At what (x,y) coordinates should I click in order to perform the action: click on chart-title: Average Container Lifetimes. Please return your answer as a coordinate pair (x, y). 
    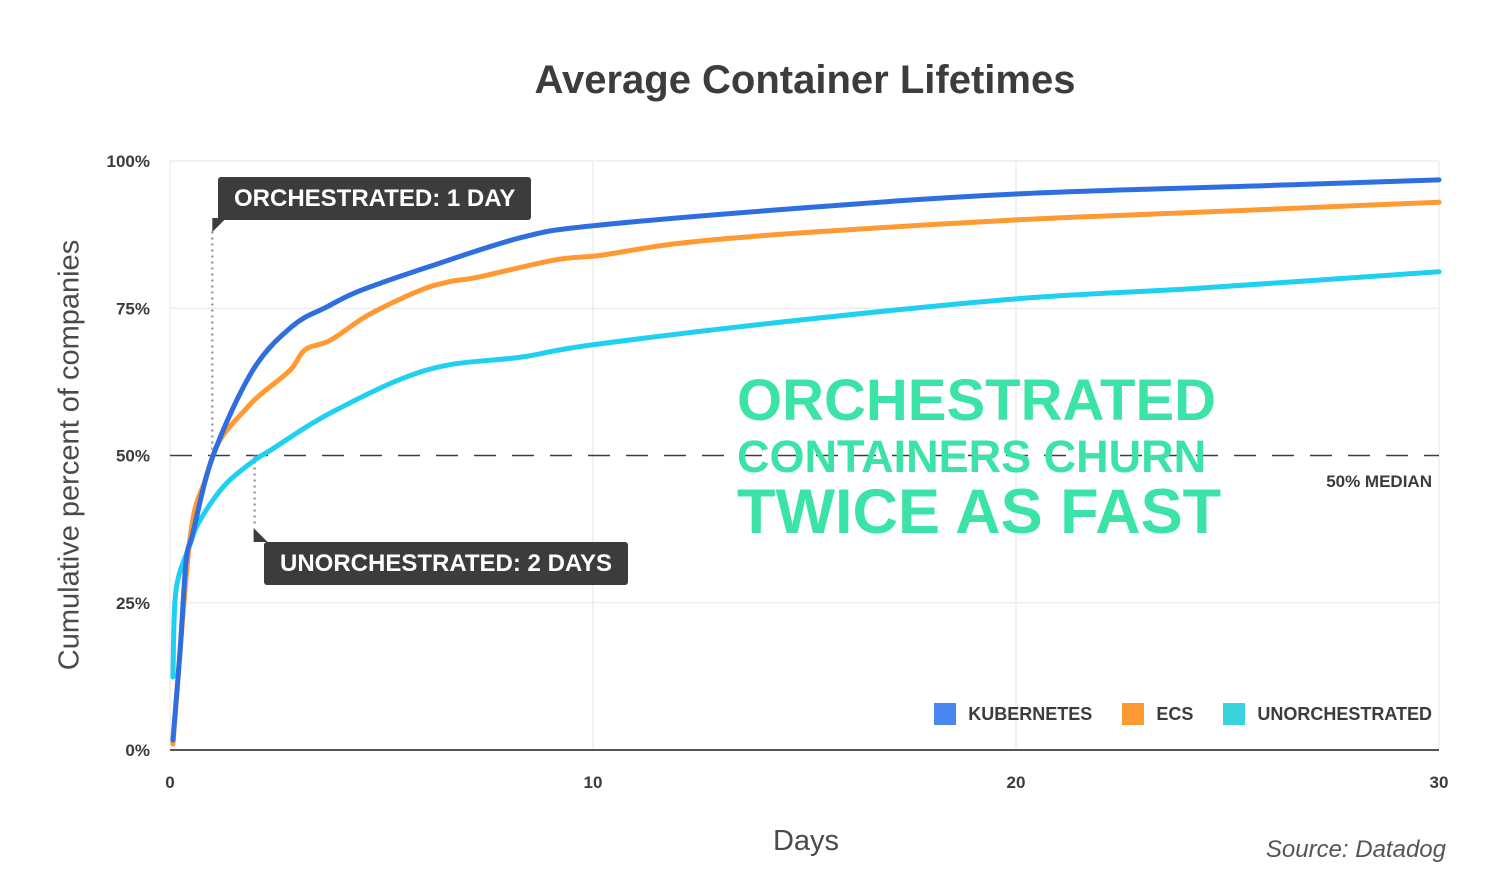
    Looking at the image, I should click on (805, 80).